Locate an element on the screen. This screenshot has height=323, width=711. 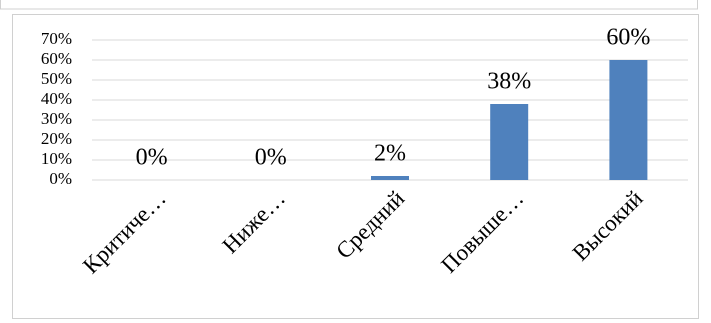
value-label: 38% is located at coordinates (509, 82).